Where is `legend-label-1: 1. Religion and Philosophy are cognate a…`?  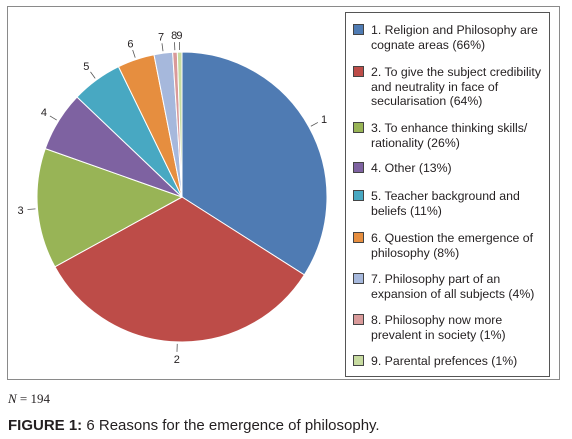
legend-label-1: 1. Religion and Philosophy are cognate a… is located at coordinates (454, 37).